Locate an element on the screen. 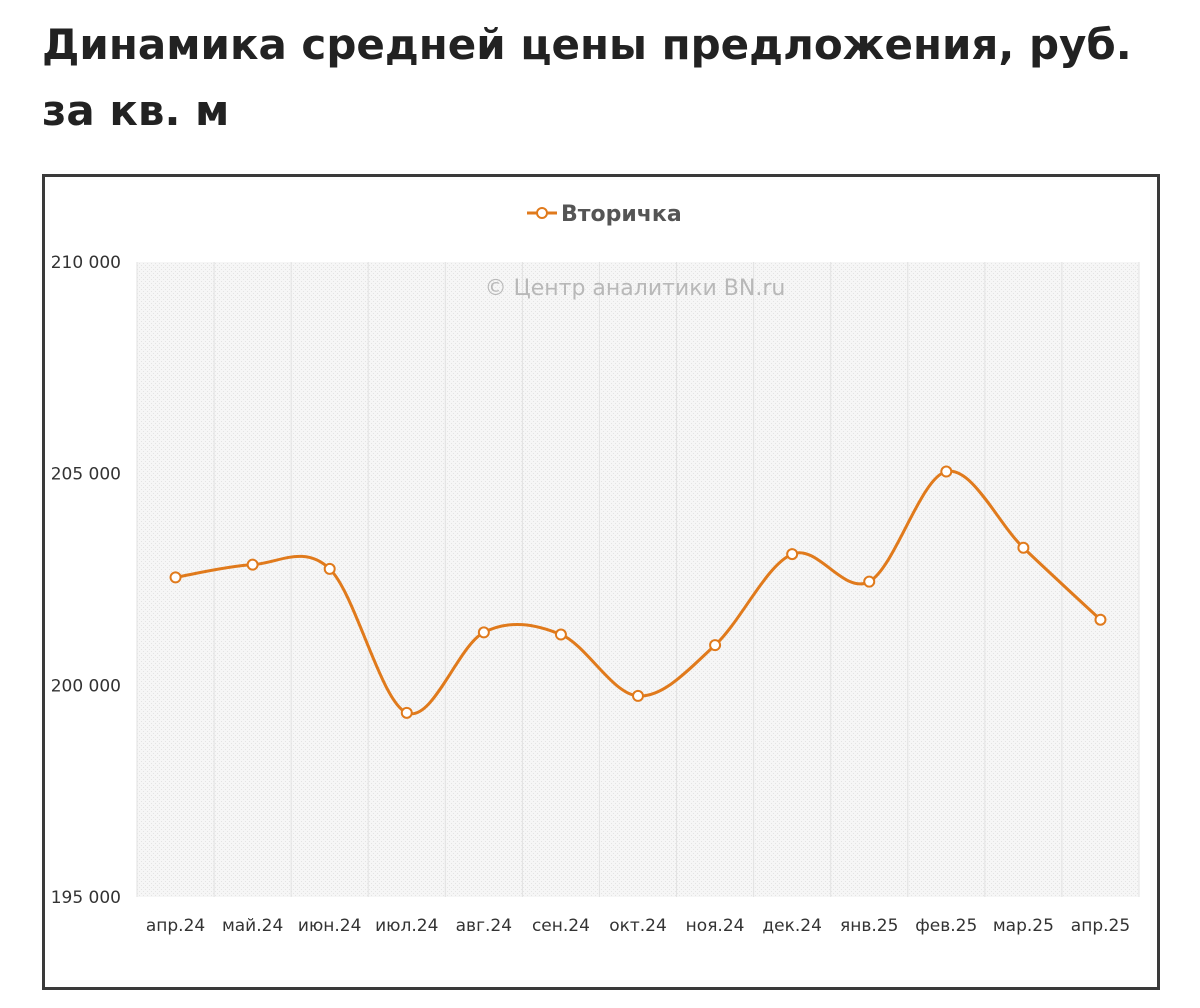  legend-label: Вторичка is located at coordinates (621, 214).